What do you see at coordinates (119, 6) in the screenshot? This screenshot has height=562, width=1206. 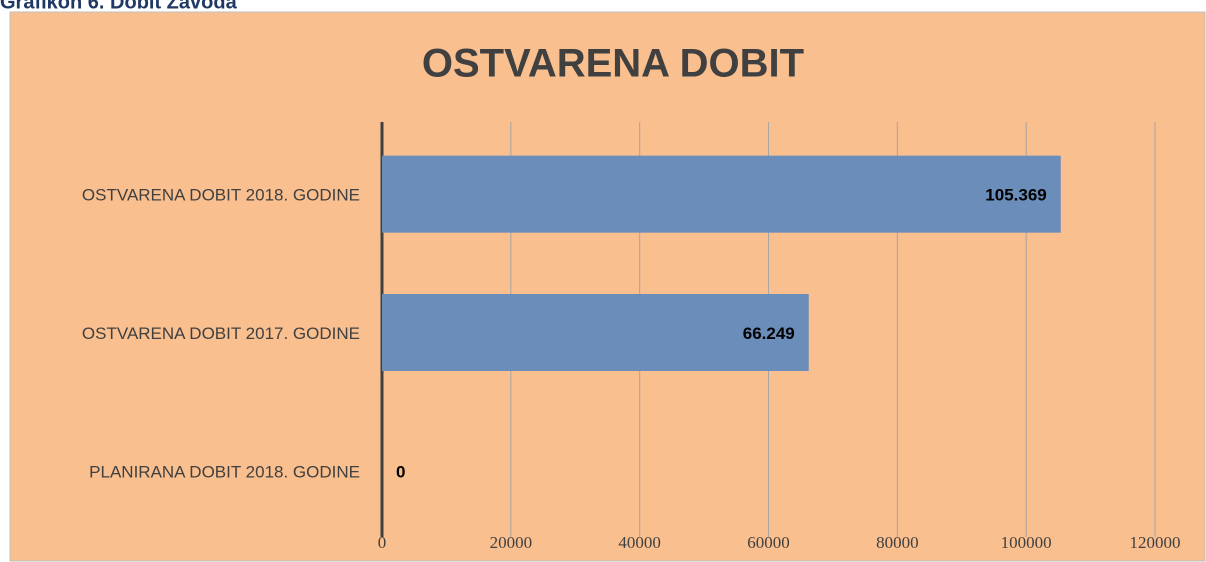 I see `caption: Grafikon 6. Dobit Zavoda` at bounding box center [119, 6].